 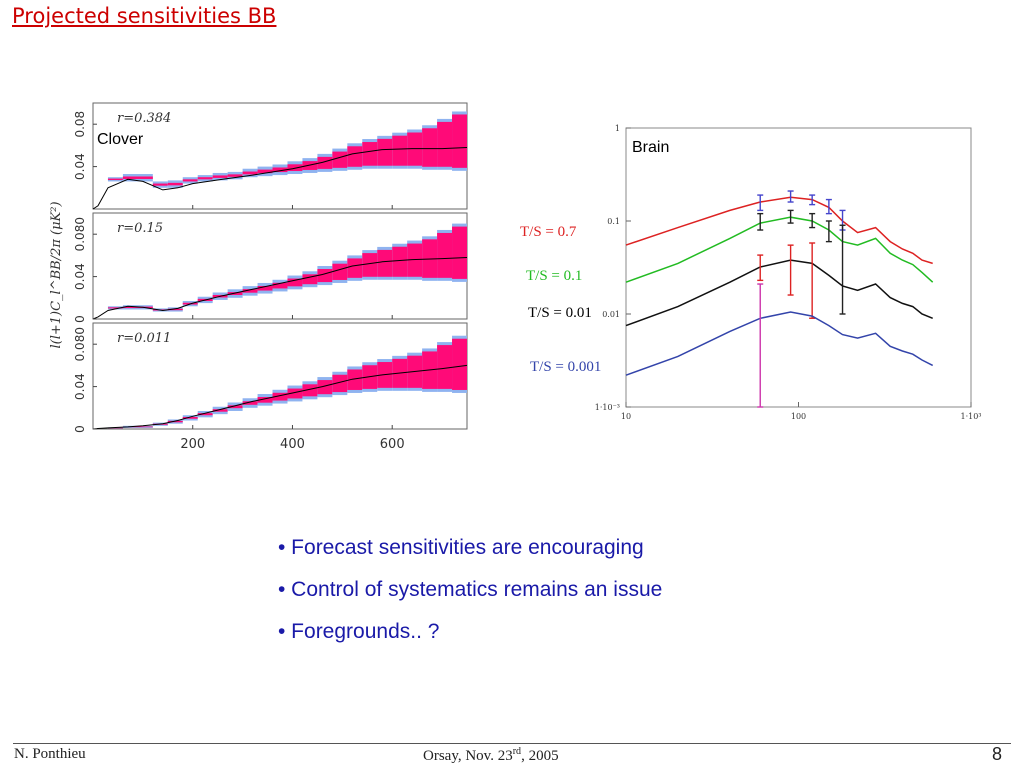 I want to click on brain-x-tick-label: 100, so click(x=798, y=416).